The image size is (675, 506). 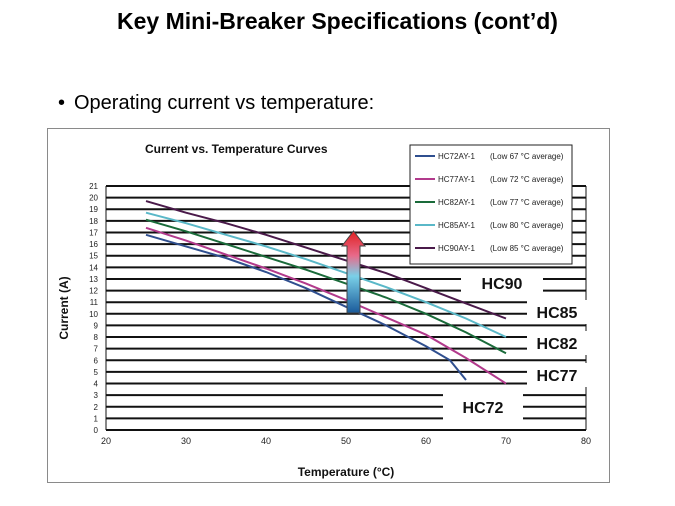 I want to click on y-tick-label: 21, so click(x=93, y=186).